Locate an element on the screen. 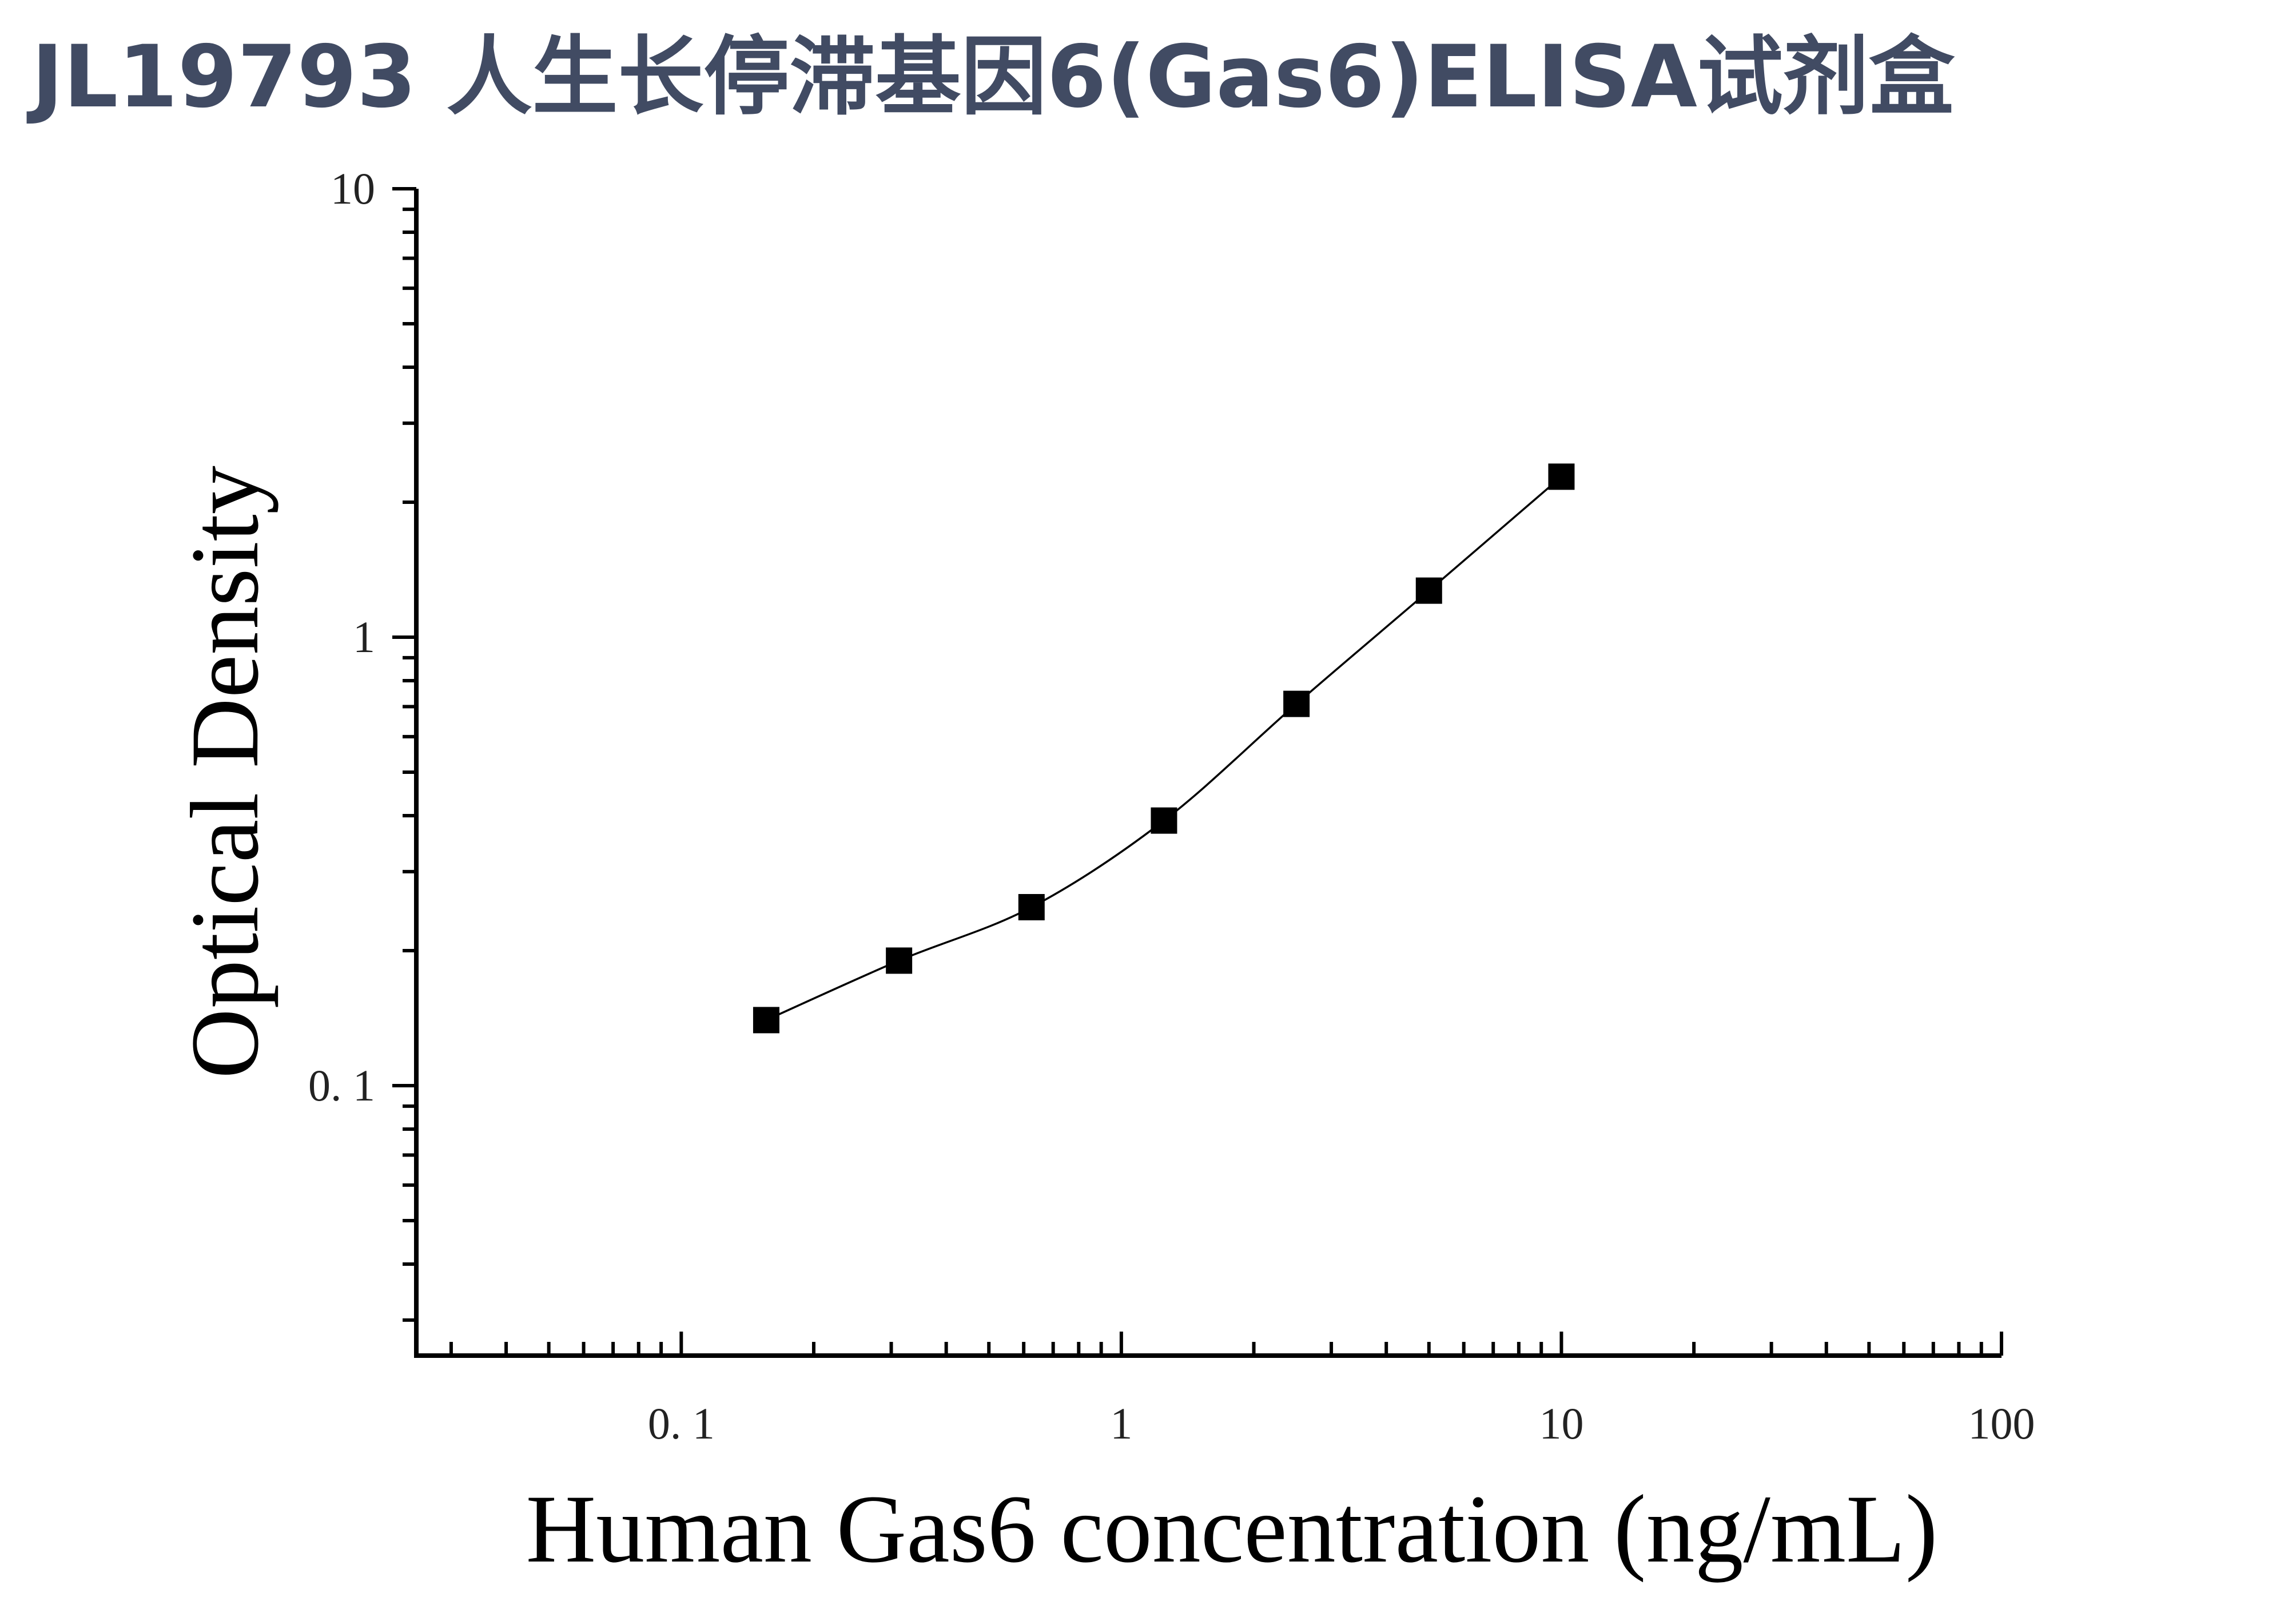  chart-title: JL19793 人生长停滞基因6(Gas6)ELISA试剂盒 is located at coordinates (993, 77).